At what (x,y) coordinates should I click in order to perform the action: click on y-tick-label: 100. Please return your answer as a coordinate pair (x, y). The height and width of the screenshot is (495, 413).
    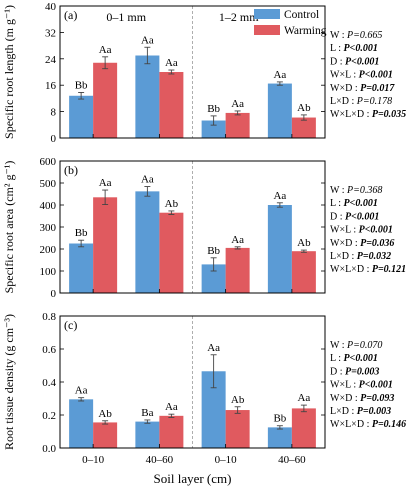
    Looking at the image, I should click on (48, 272).